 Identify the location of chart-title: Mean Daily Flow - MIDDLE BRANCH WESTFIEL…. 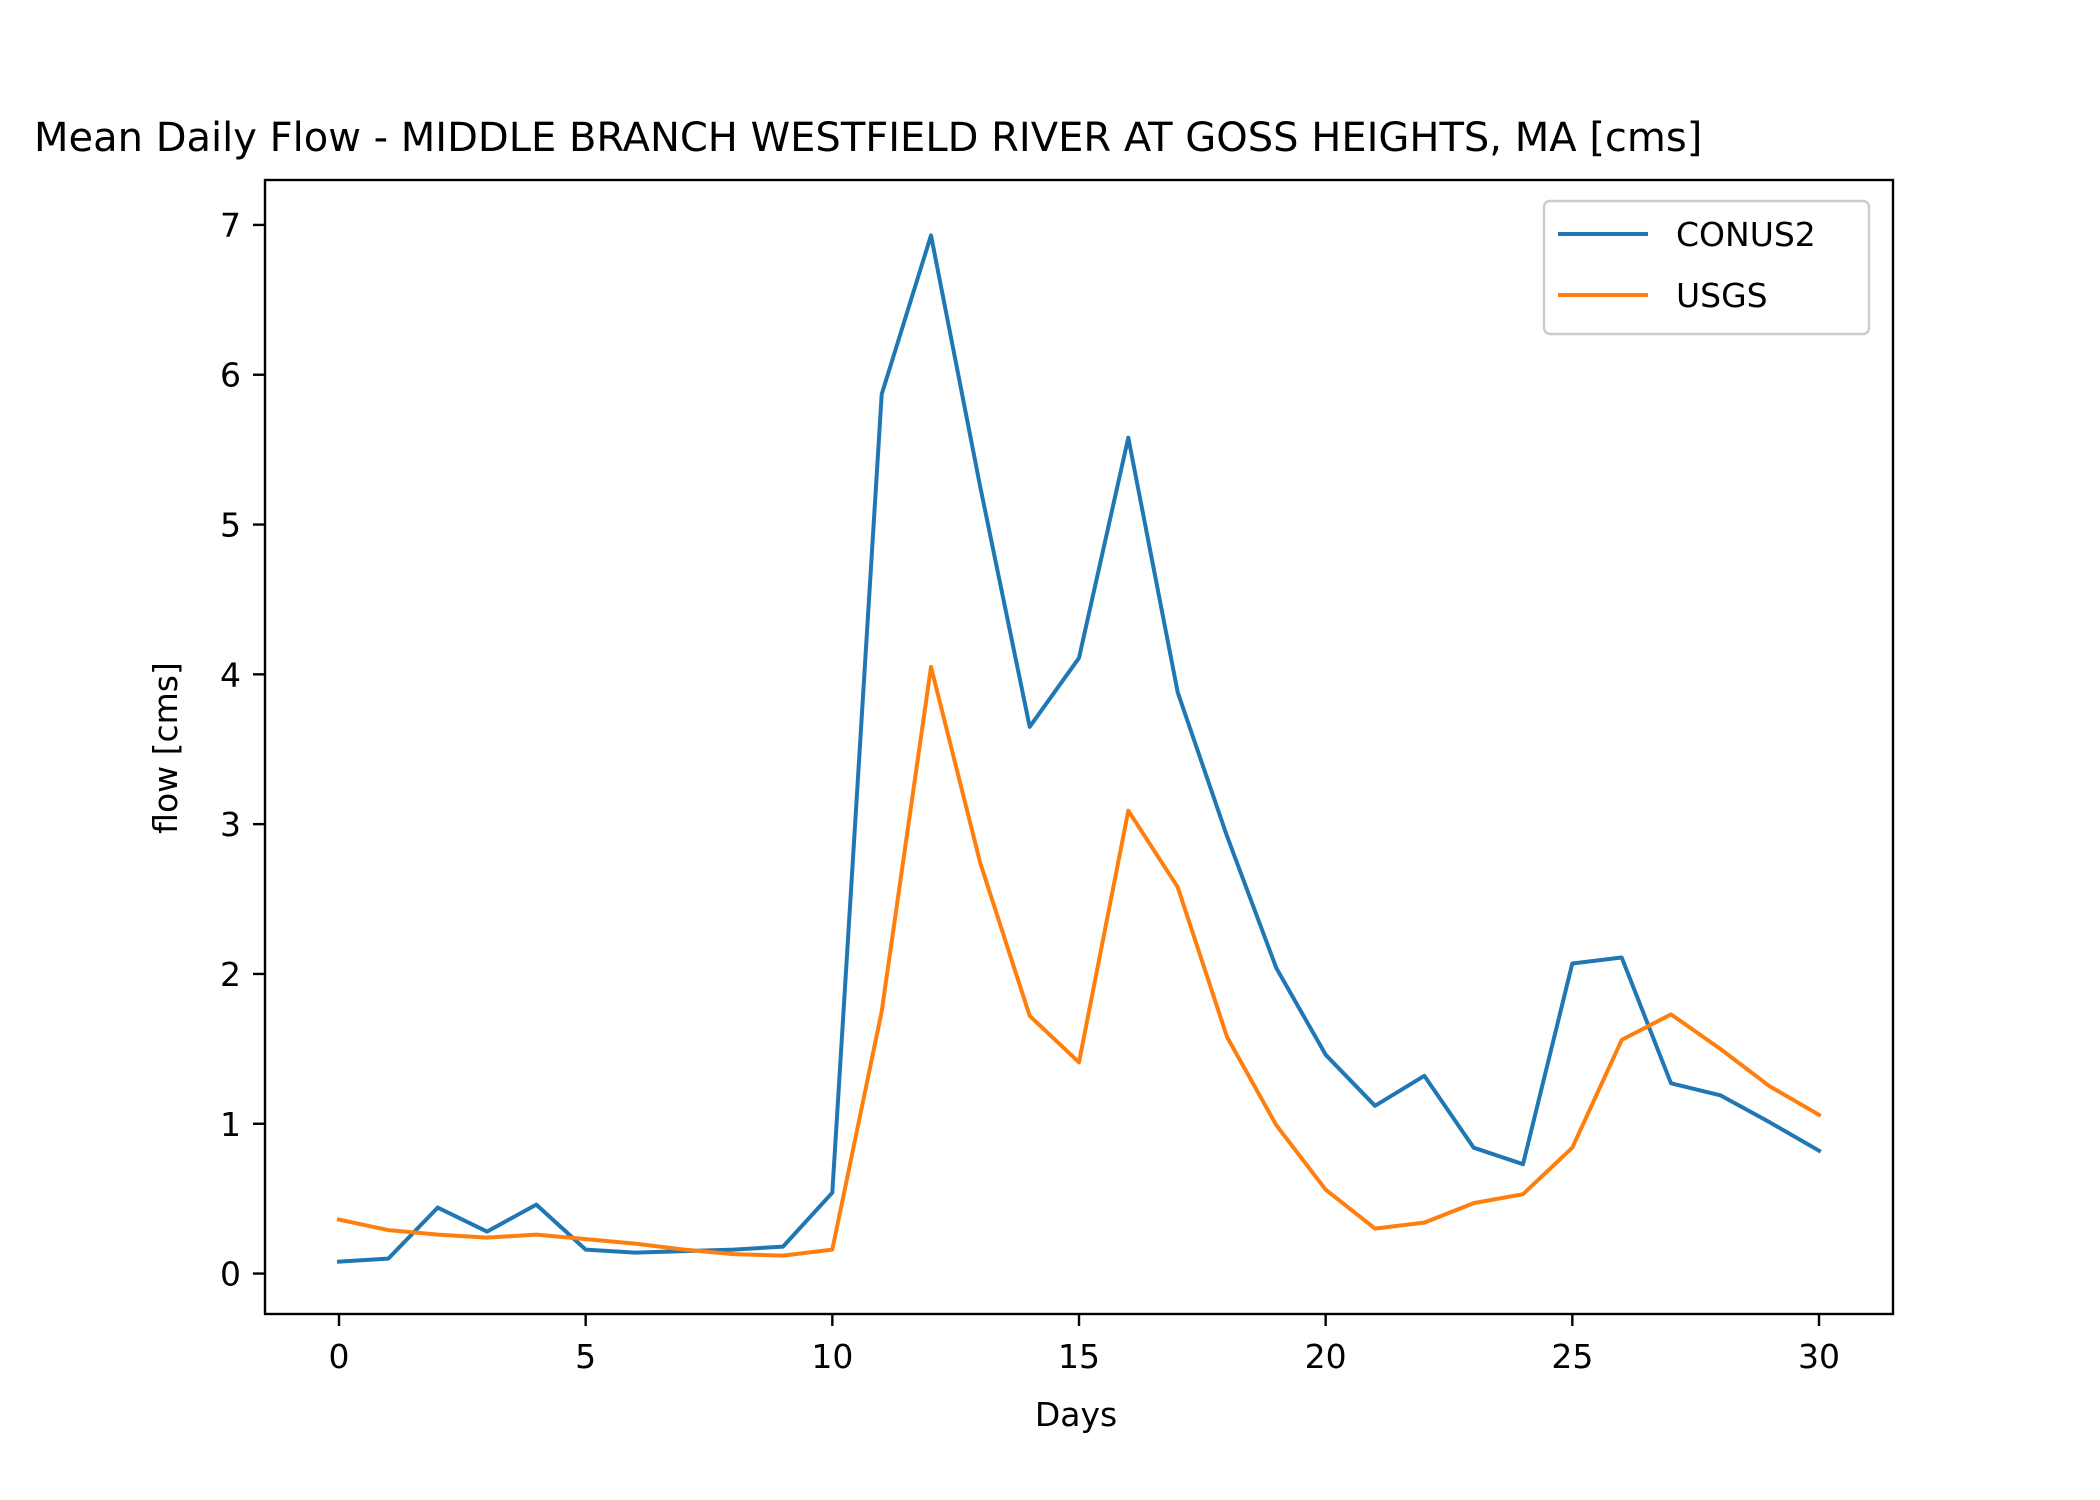
(868, 138).